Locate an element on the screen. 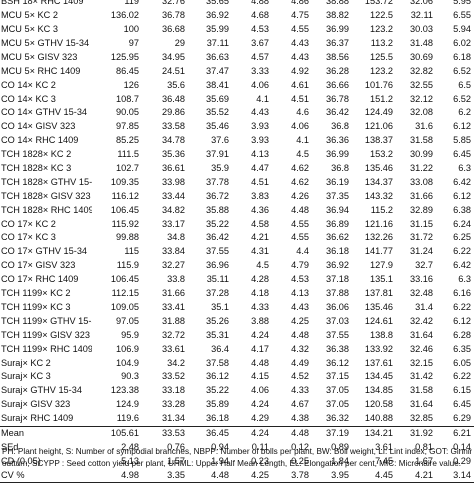  value-cell: 31.72 is located at coordinates (421, 237).